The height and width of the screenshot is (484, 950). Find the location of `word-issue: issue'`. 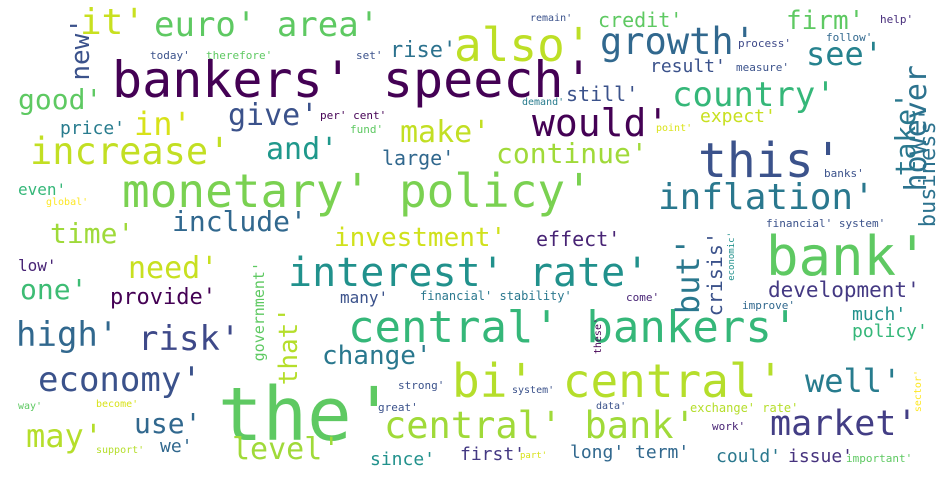

word-issue: issue' is located at coordinates (821, 456).